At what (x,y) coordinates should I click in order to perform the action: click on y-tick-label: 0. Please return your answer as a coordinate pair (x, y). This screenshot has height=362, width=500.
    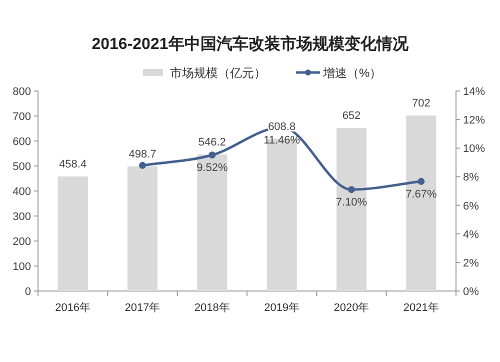
    Looking at the image, I should click on (27, 292).